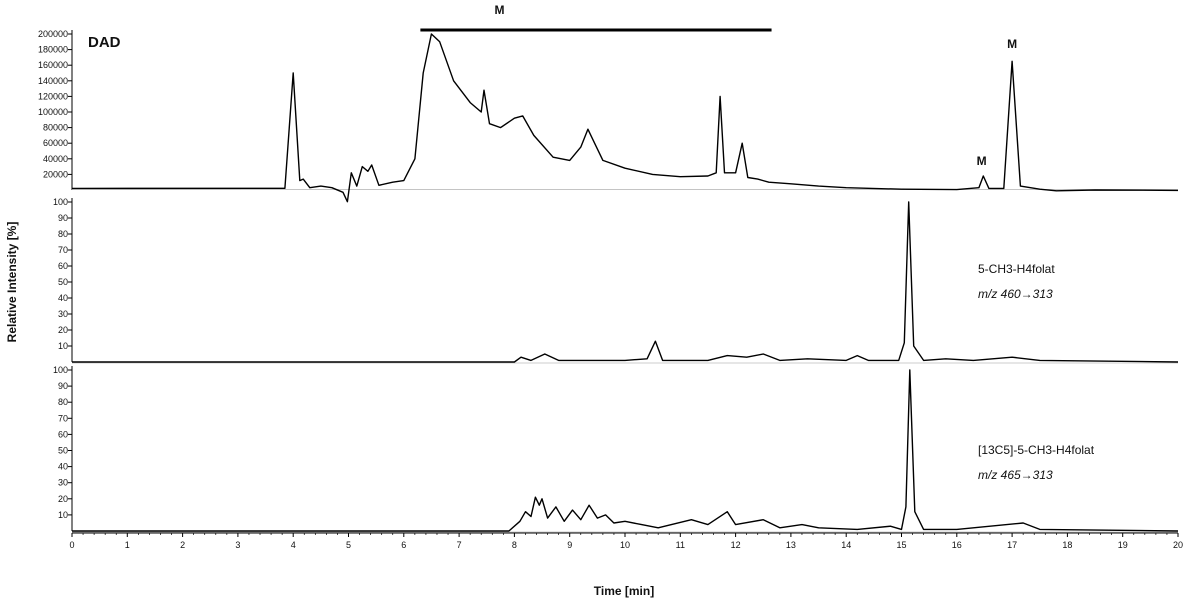 The width and height of the screenshot is (1192, 601). I want to click on y-tick-label-ms1: 40, so click(63, 298).